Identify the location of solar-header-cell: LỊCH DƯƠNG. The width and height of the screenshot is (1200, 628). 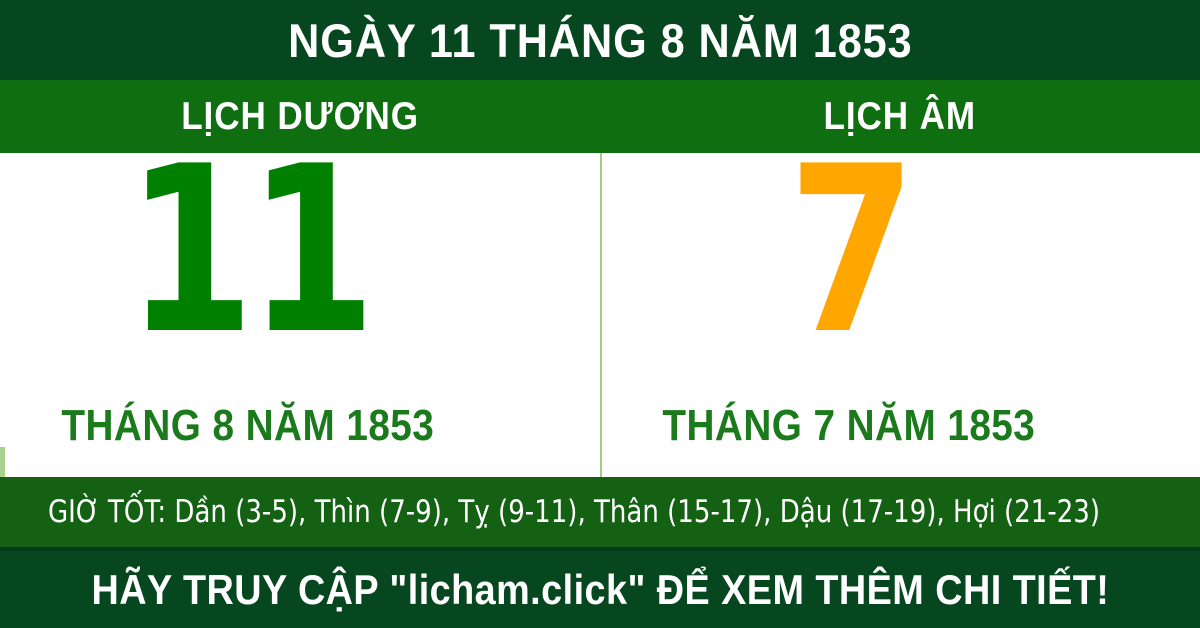
(300, 116).